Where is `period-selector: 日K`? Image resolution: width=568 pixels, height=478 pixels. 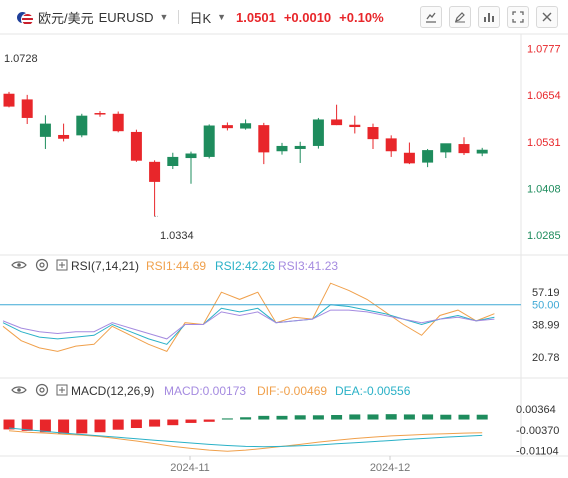
period-selector: 日K is located at coordinates (200, 18).